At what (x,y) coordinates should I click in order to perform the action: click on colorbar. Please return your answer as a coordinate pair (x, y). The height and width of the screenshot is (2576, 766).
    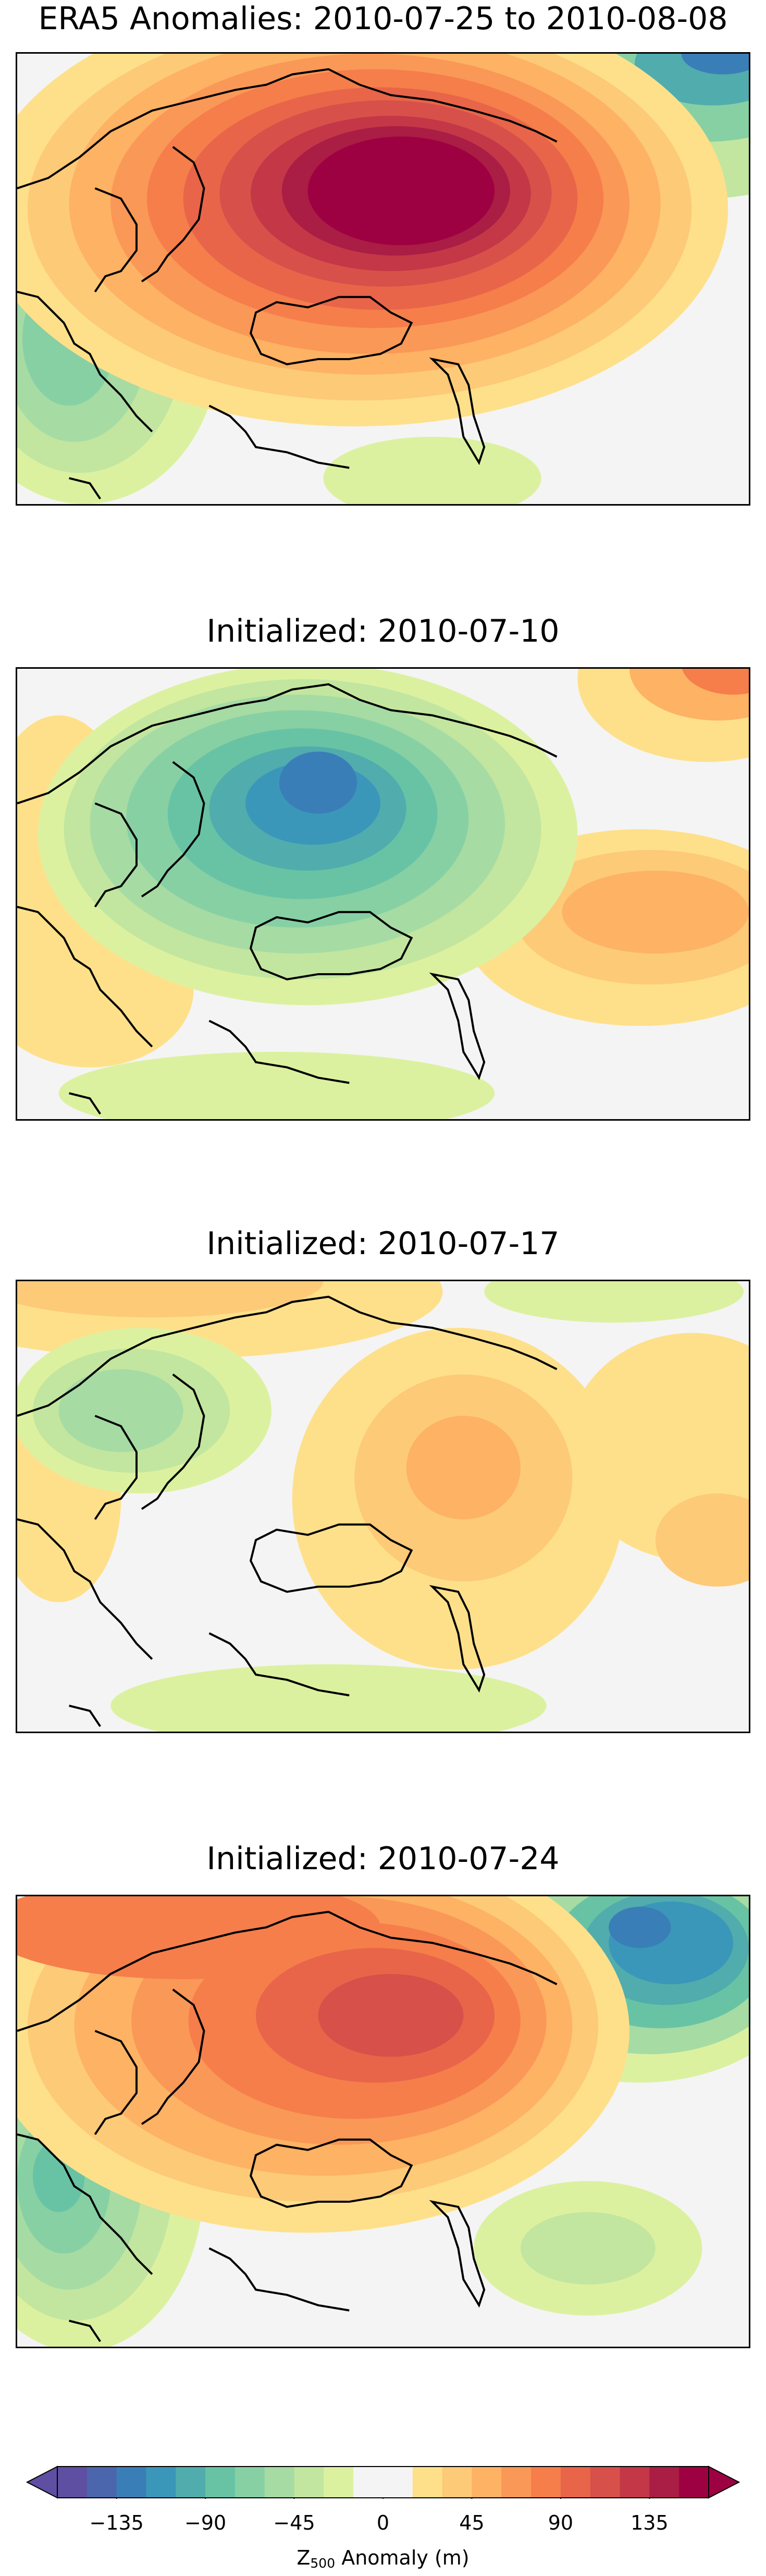
    Looking at the image, I should click on (383, 2482).